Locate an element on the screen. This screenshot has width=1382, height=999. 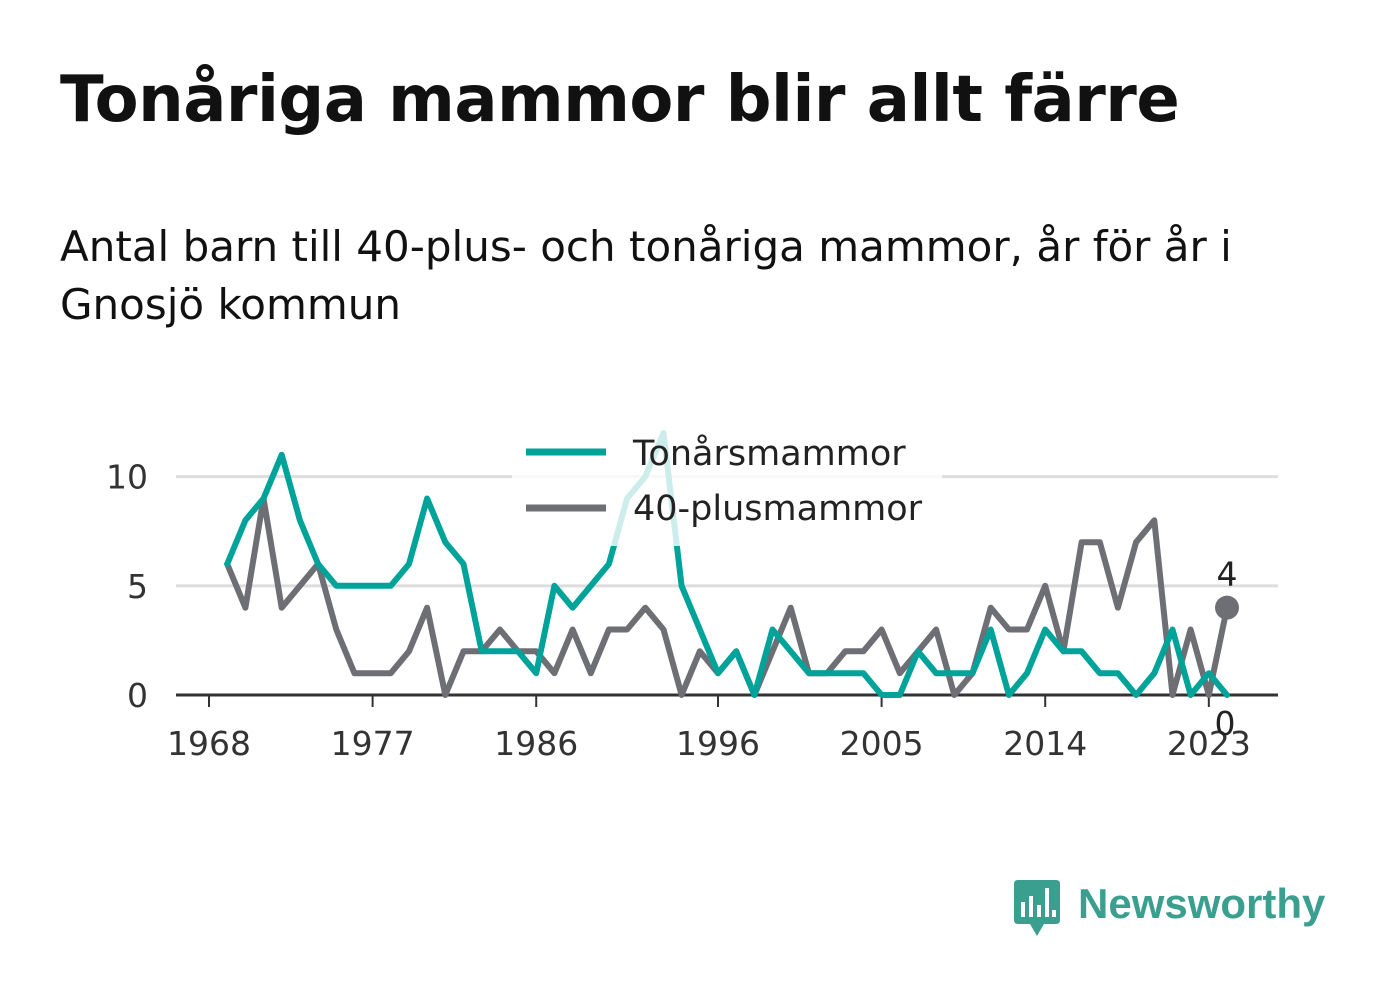
end-label-tonarsmammor: 0 is located at coordinates (1225, 723).